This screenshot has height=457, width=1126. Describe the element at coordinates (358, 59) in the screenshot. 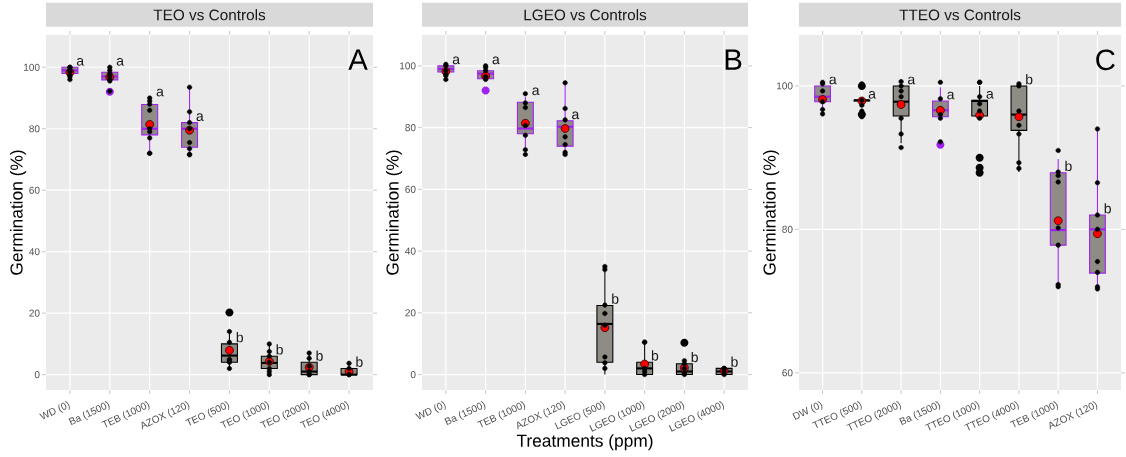

I see `annotation: A` at that location.